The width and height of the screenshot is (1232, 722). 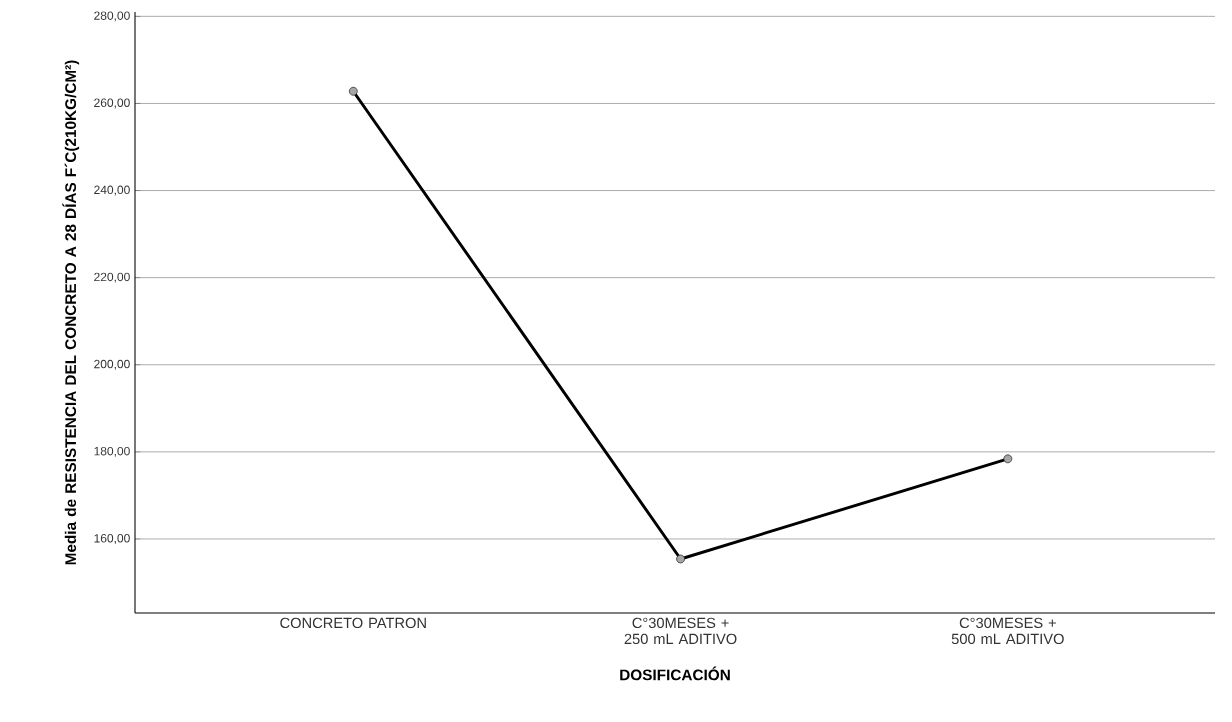 What do you see at coordinates (112, 364) in the screenshot?
I see `y-tick-label: 200,00` at bounding box center [112, 364].